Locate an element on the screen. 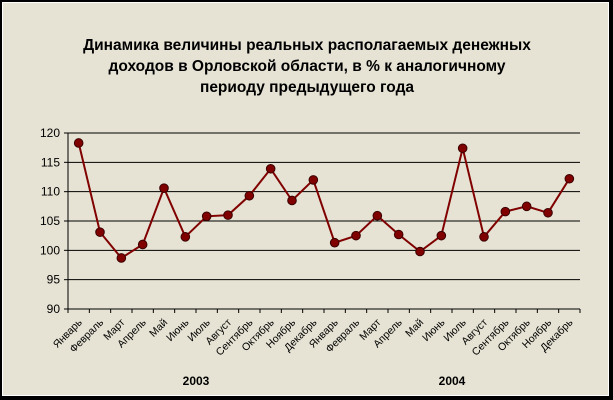  y-tick-label: 115 is located at coordinates (50, 162).